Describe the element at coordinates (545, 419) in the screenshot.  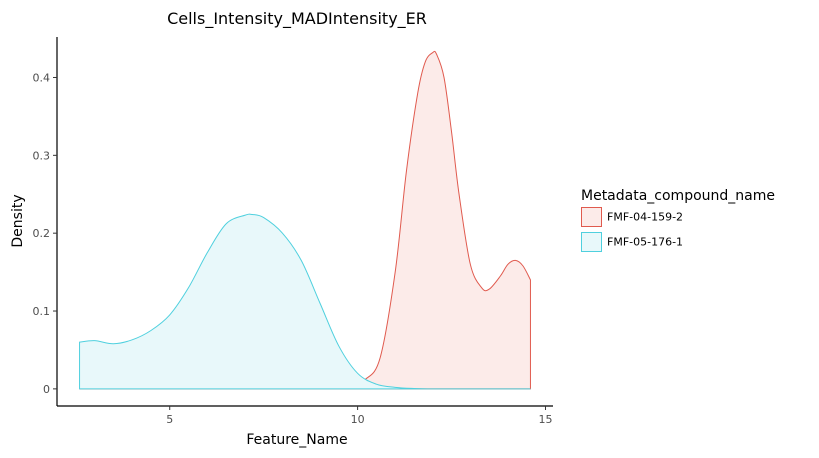
I see `x-tick-label: 15` at that location.